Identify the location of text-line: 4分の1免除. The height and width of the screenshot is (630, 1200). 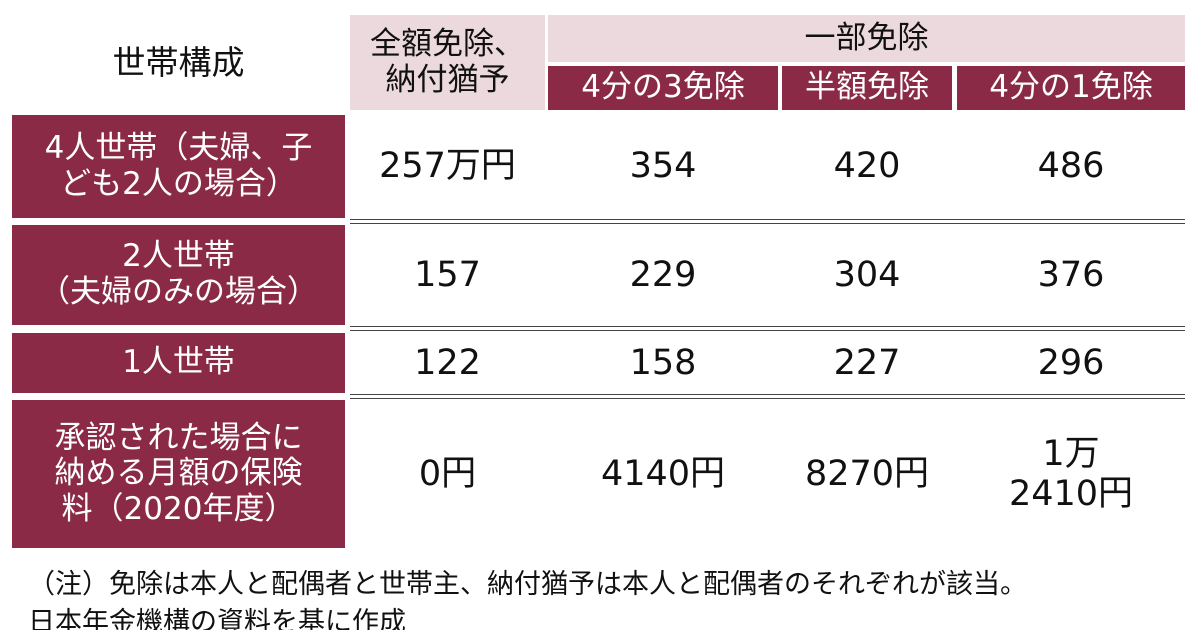
(1071, 87).